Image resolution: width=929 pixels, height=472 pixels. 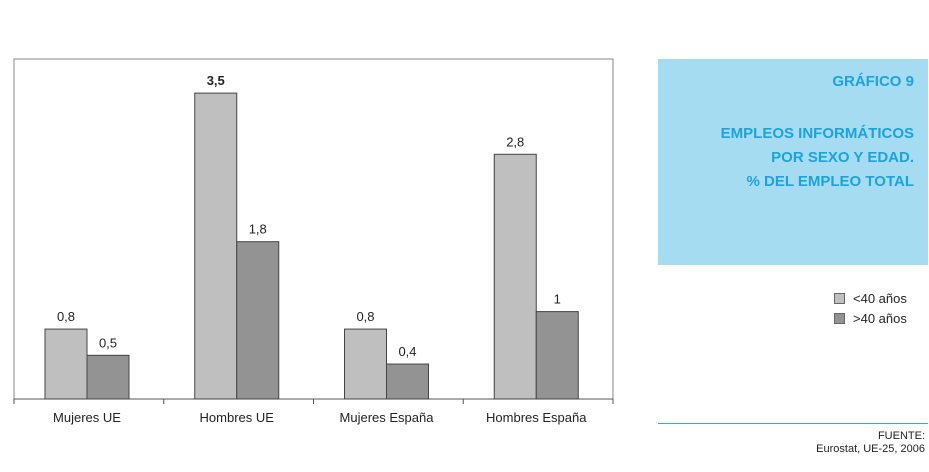 What do you see at coordinates (87, 417) in the screenshot?
I see `x-tick-label: Mujeres UE` at bounding box center [87, 417].